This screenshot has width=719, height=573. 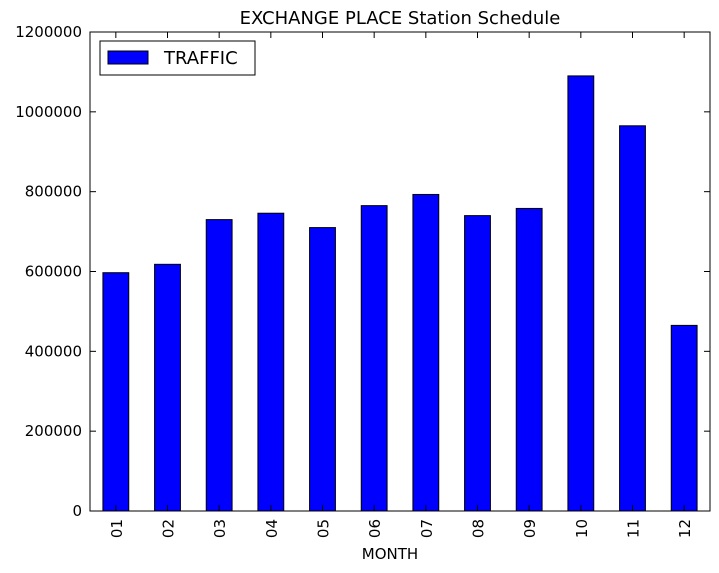 I want to click on x-tick-label: 10, so click(x=582, y=528).